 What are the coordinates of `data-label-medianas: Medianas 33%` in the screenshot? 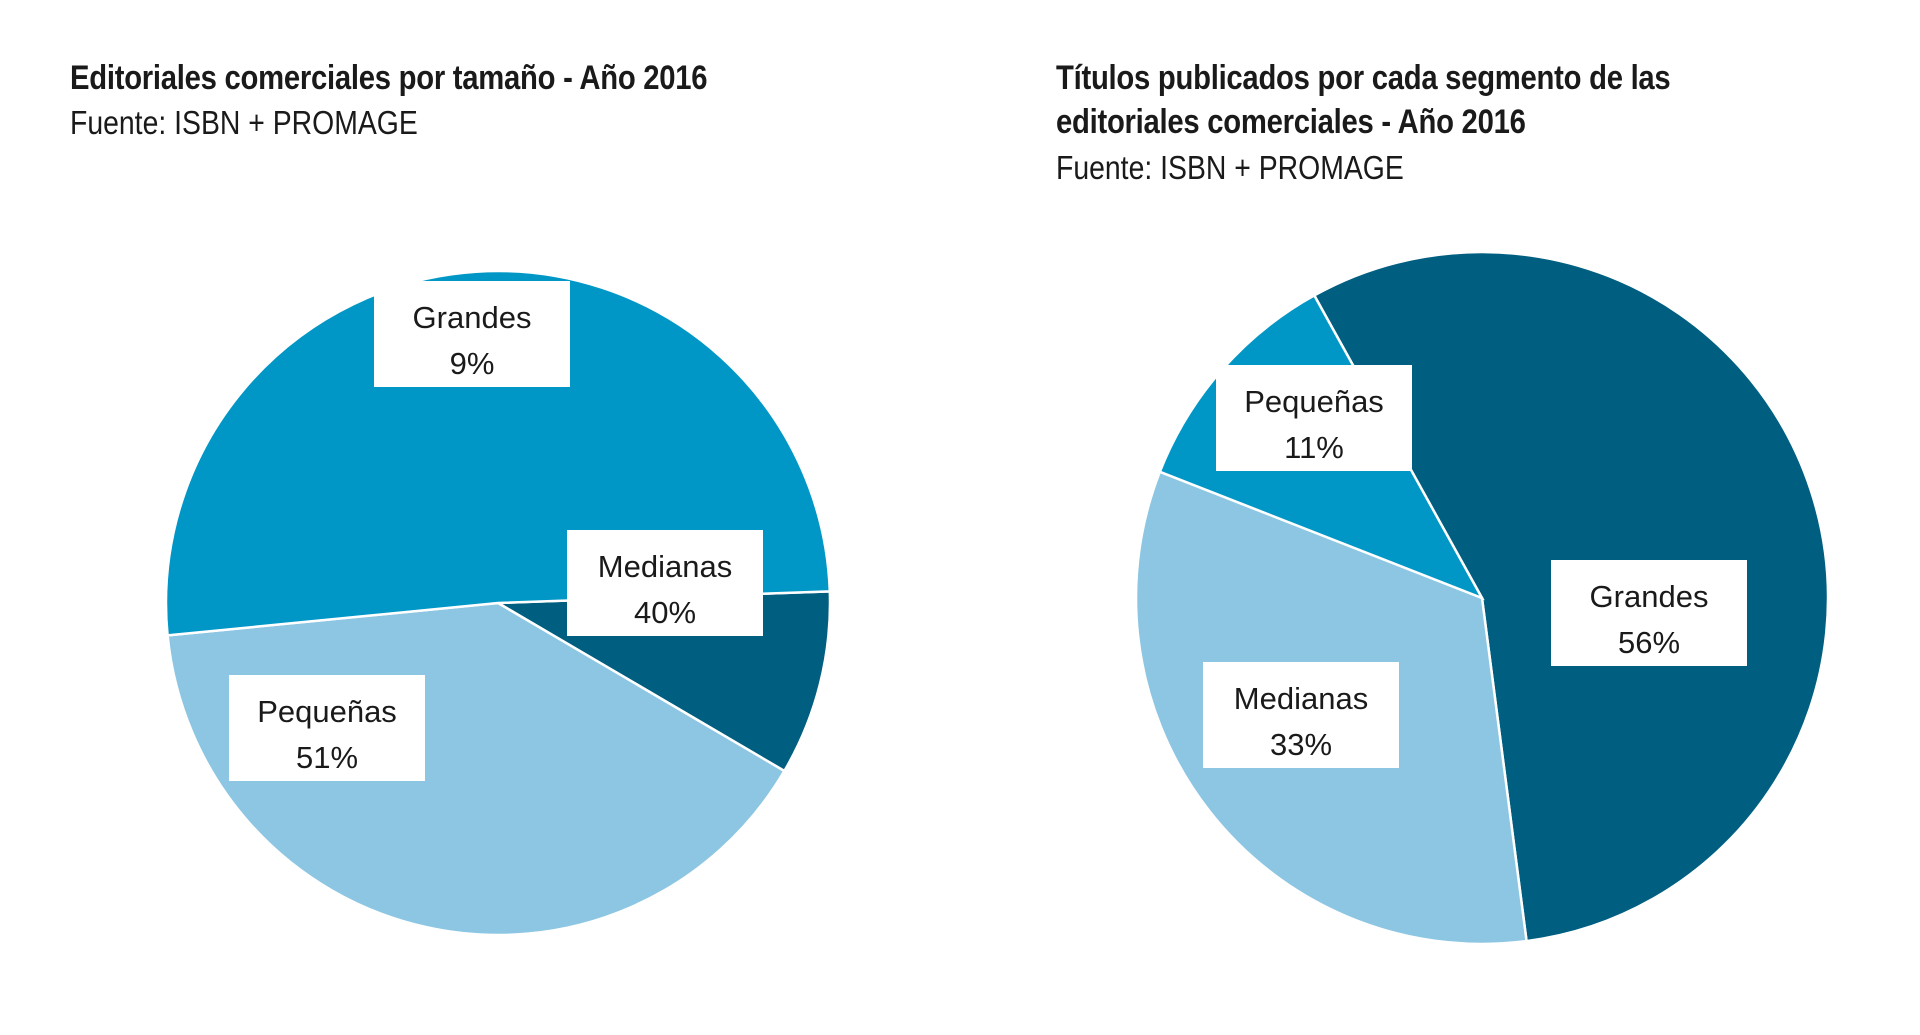 It's located at (1301, 715).